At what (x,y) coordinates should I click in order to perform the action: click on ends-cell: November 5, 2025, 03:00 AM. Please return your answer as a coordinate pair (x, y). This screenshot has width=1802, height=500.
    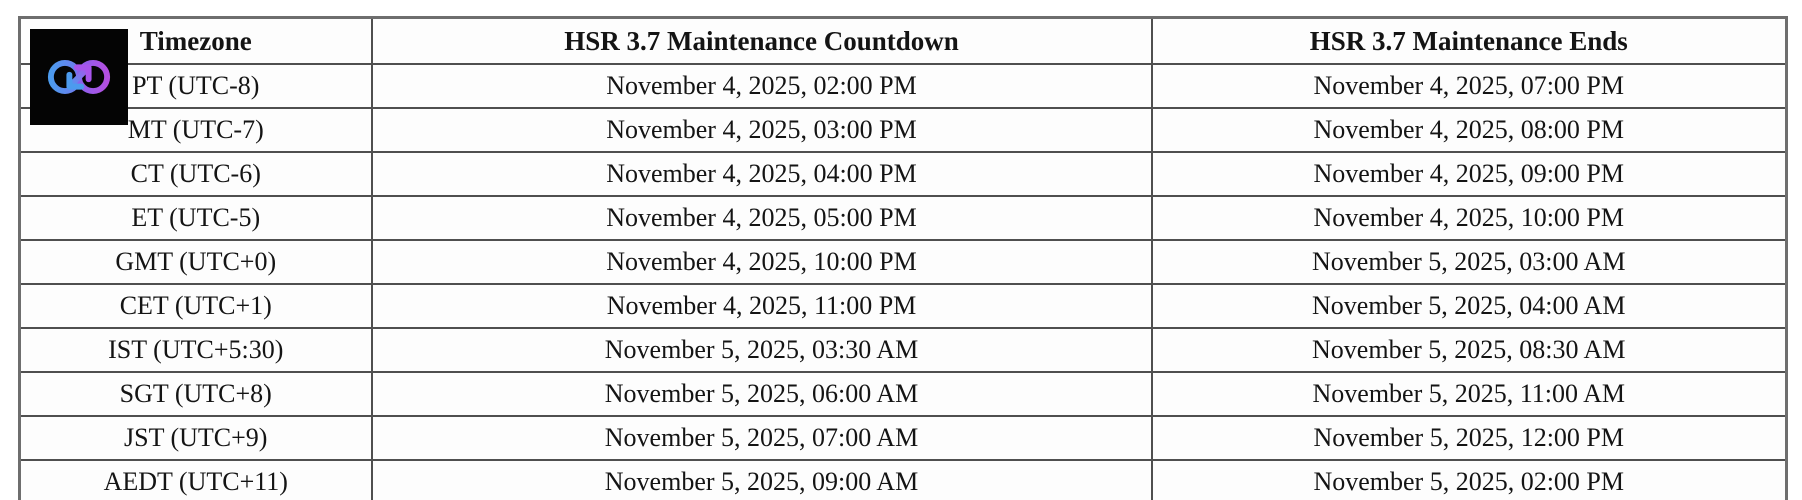
    Looking at the image, I should click on (1469, 262).